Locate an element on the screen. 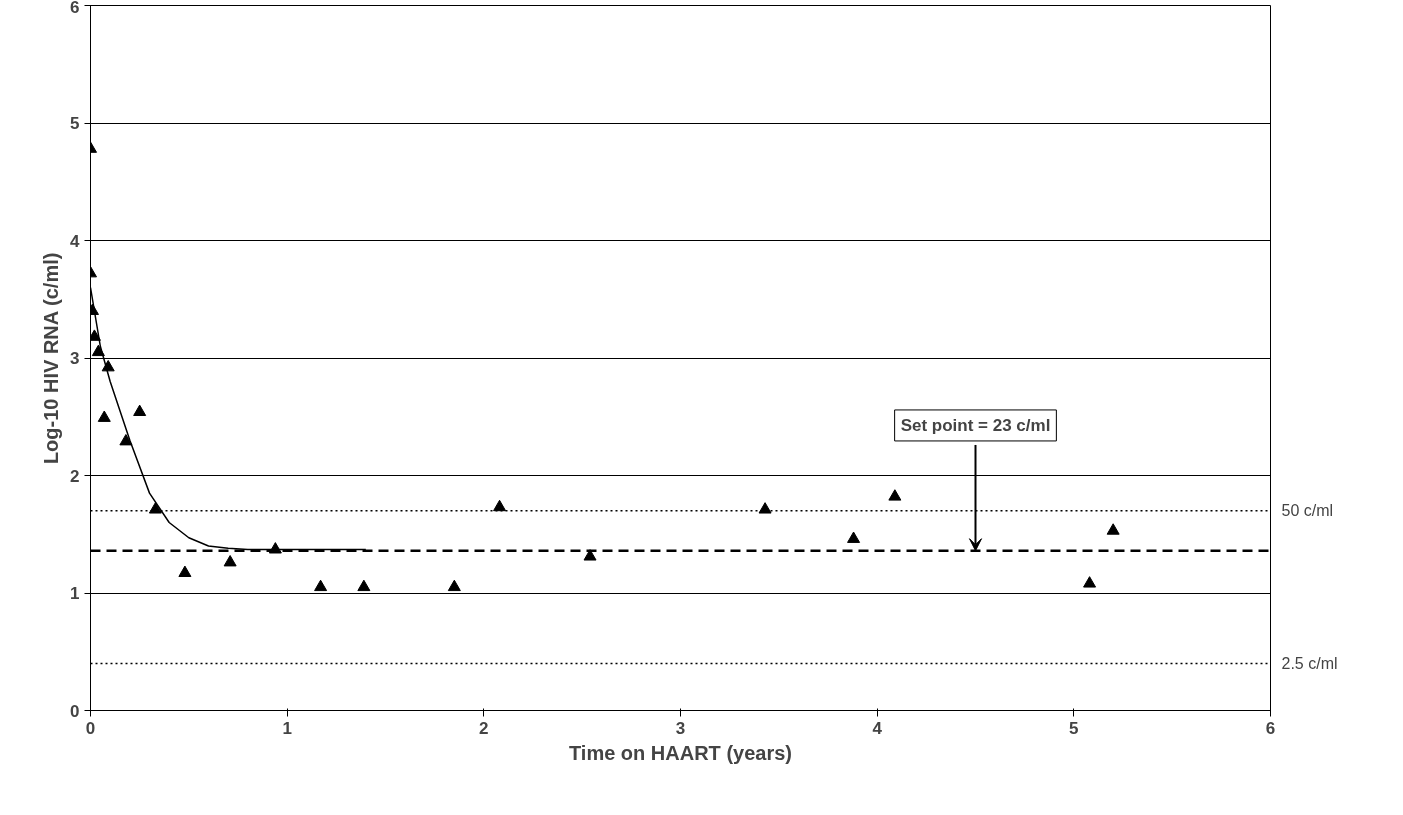 Image resolution: width=1403 pixels, height=815 pixels. annotation: Set point = 23 c/ml is located at coordinates (975, 425).